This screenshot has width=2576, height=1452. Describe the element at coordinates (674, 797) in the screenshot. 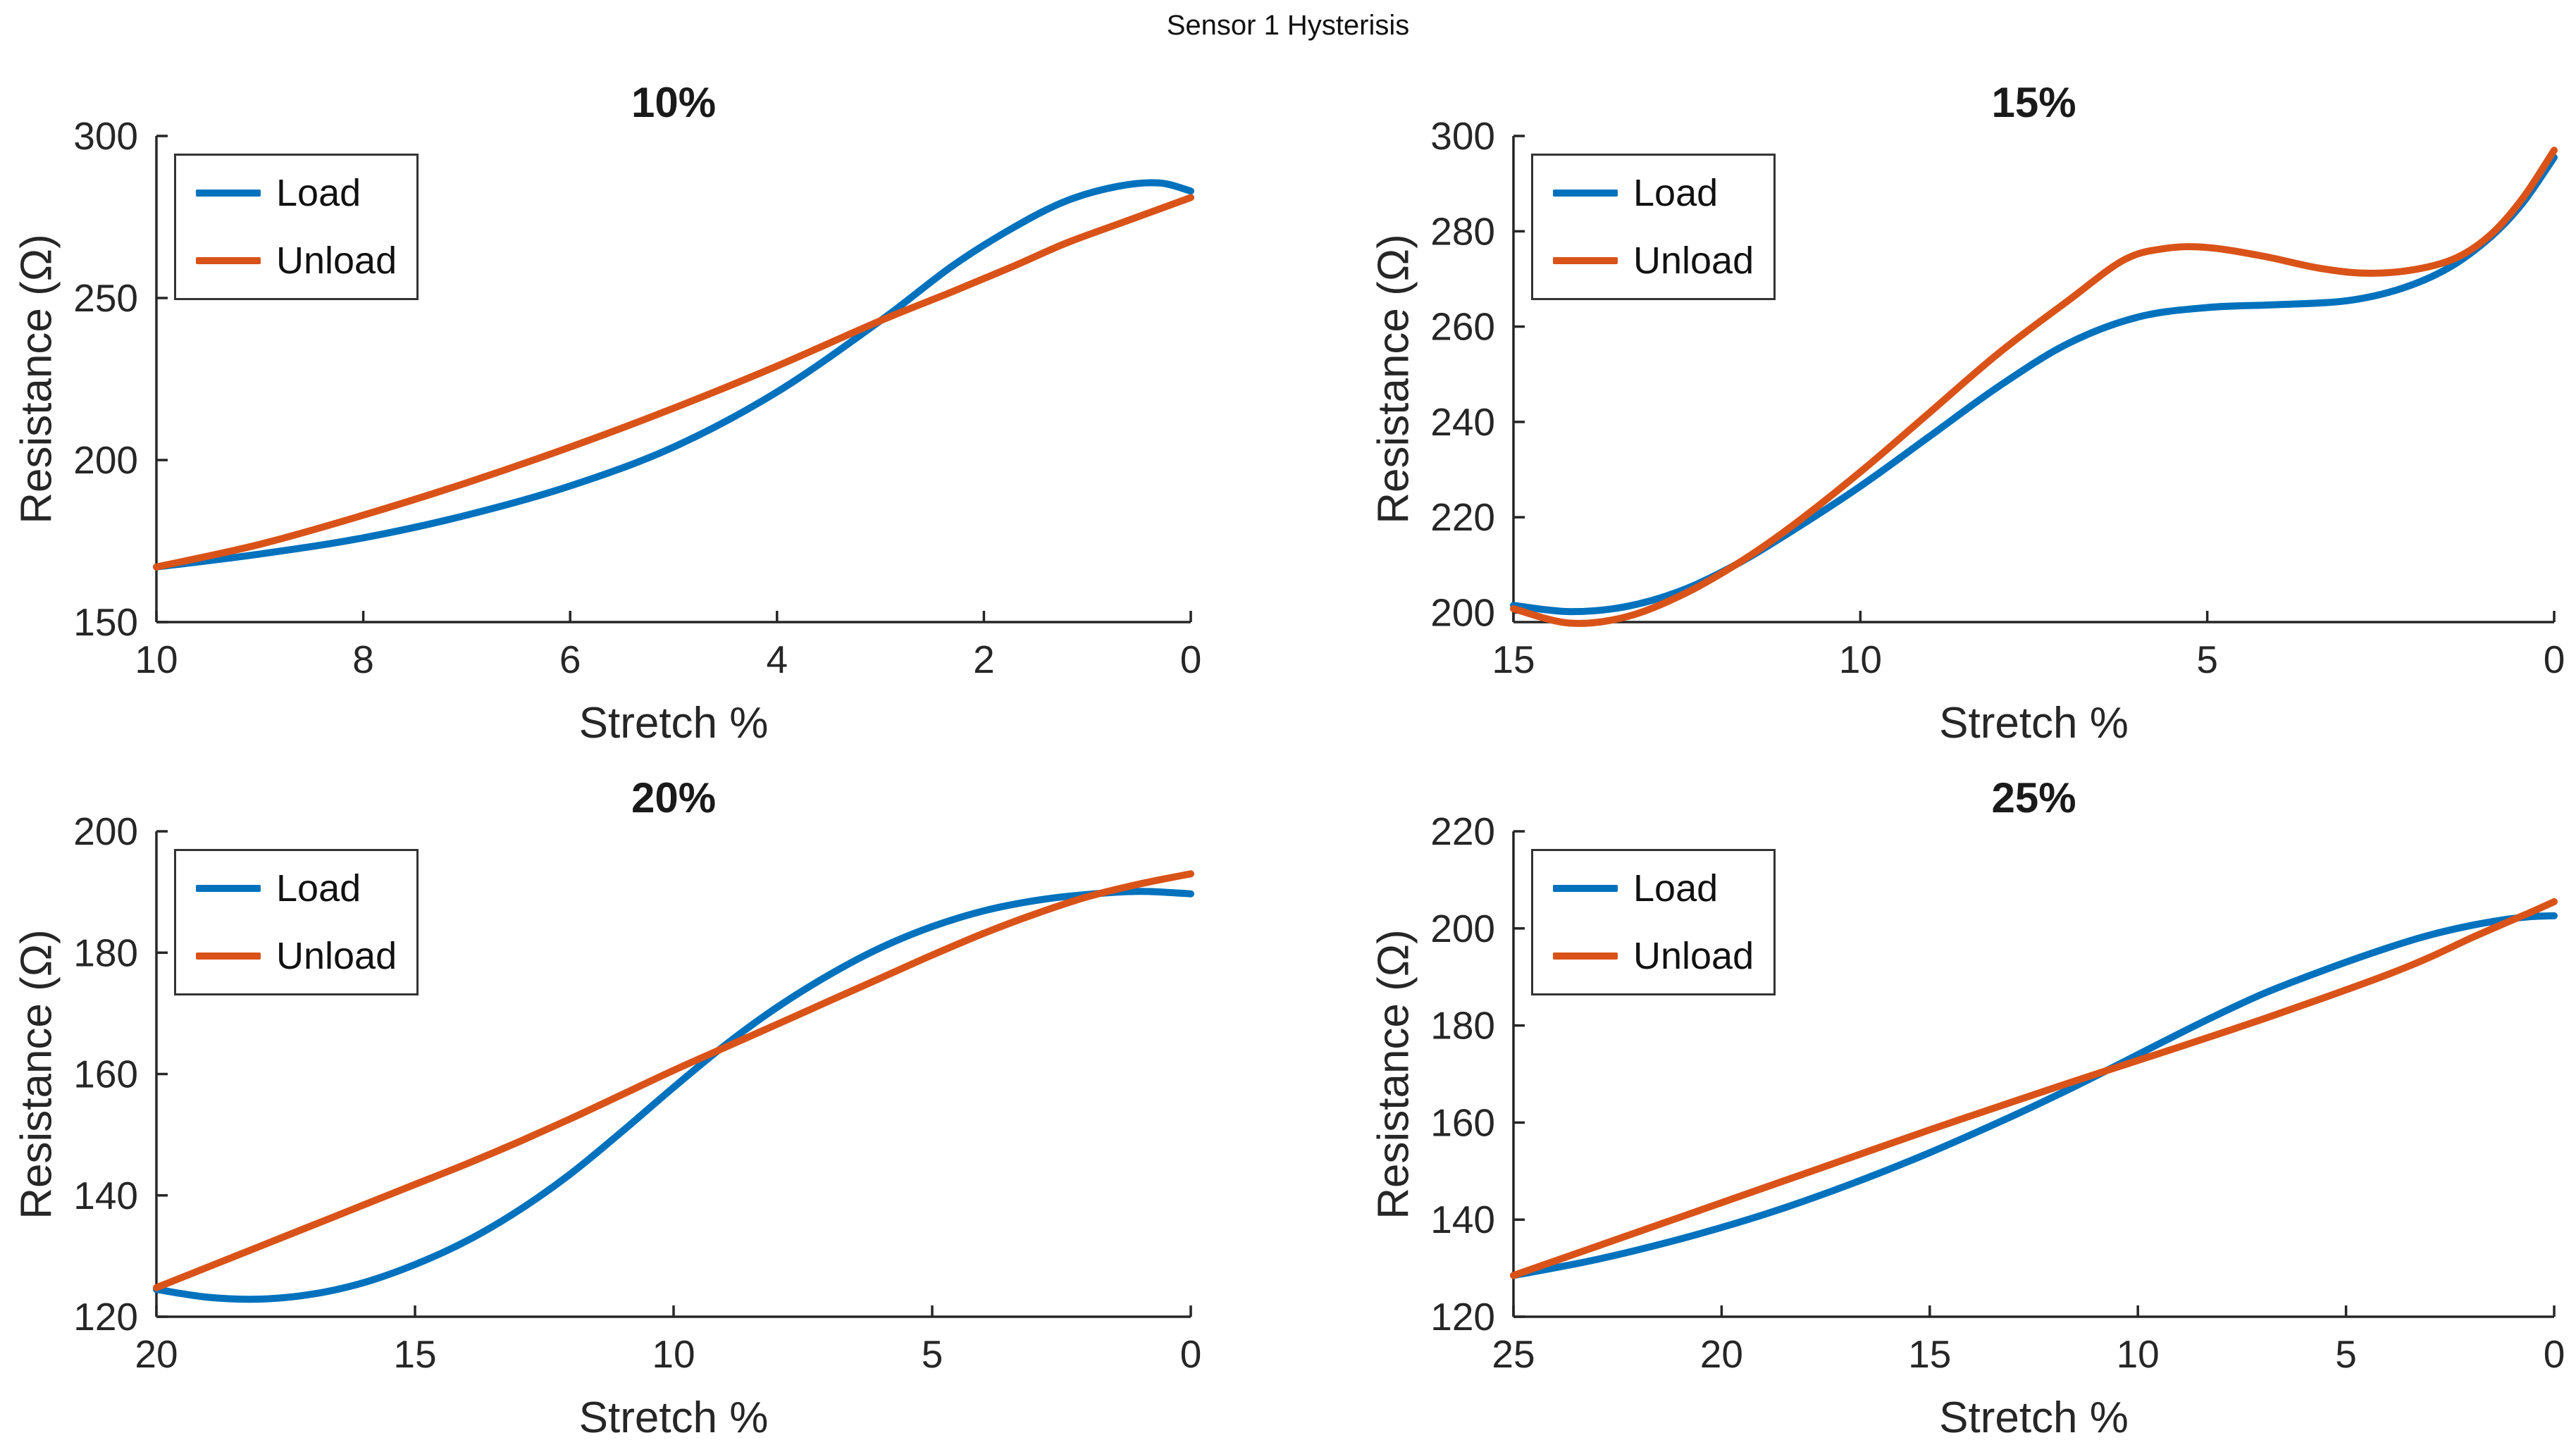

I see `subplot-title: 20%` at that location.